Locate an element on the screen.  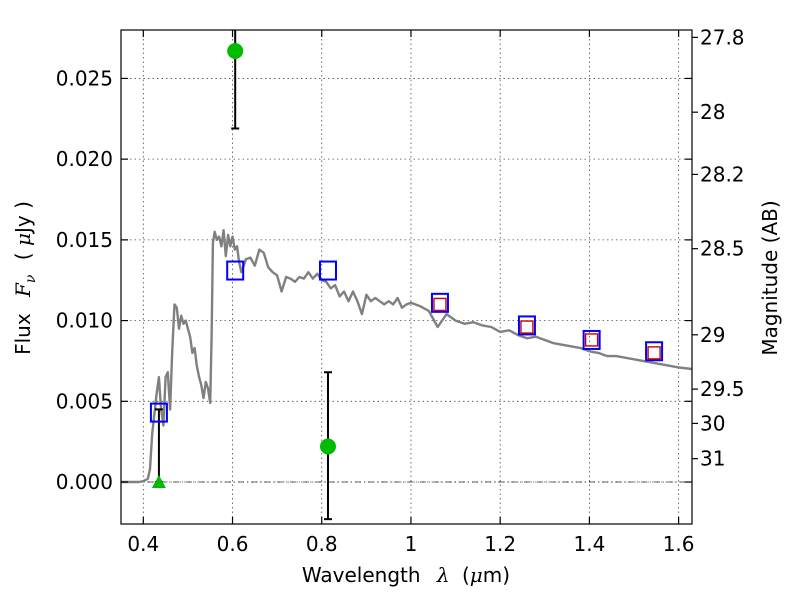
y-axis-label-prefix: Flux is located at coordinates (23, 334).